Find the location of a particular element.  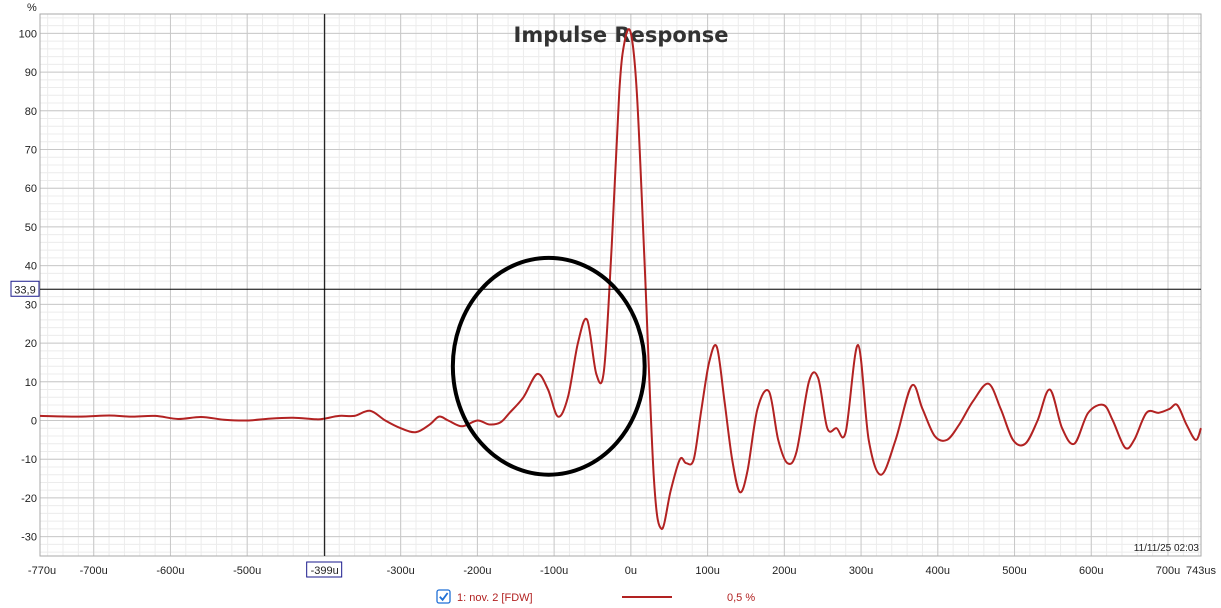

x-tick-label: -600u is located at coordinates (170, 571).